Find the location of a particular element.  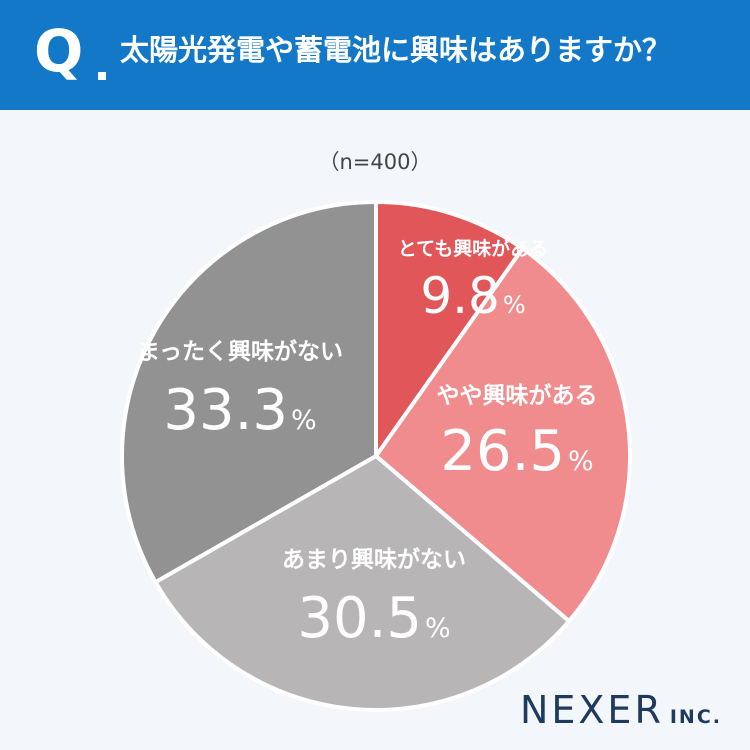

slice-value-label: 33.3% is located at coordinates (239, 410).